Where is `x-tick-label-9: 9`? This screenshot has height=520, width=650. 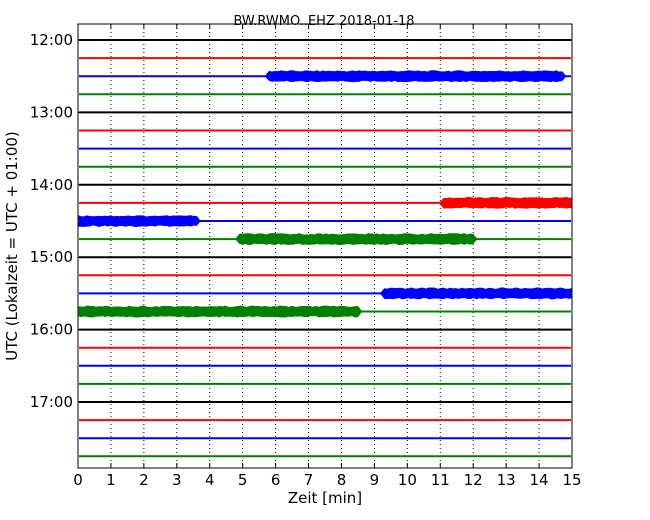
x-tick-label-9: 9 is located at coordinates (375, 480).